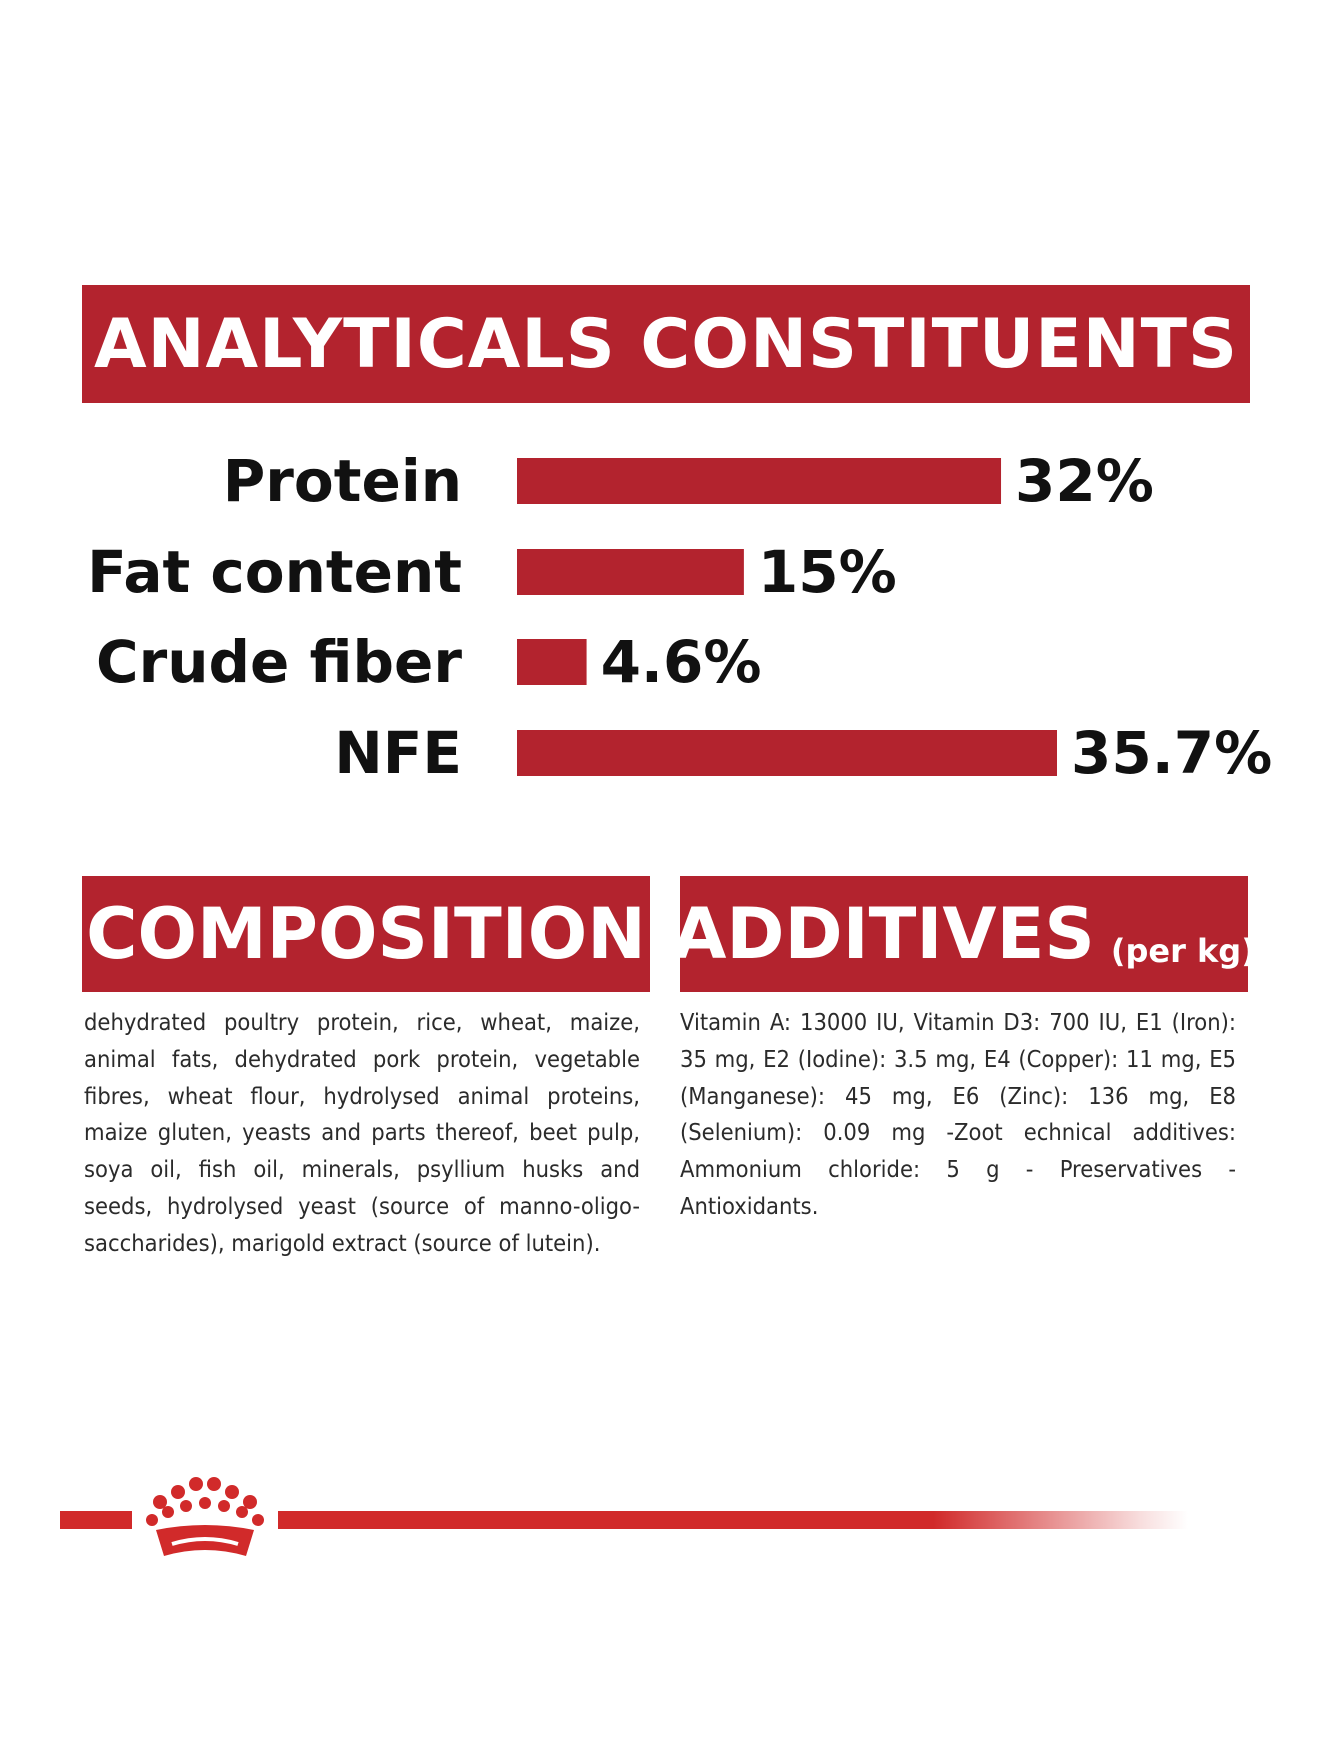  What do you see at coordinates (96, 1520) in the screenshot?
I see `footer-line-left` at bounding box center [96, 1520].